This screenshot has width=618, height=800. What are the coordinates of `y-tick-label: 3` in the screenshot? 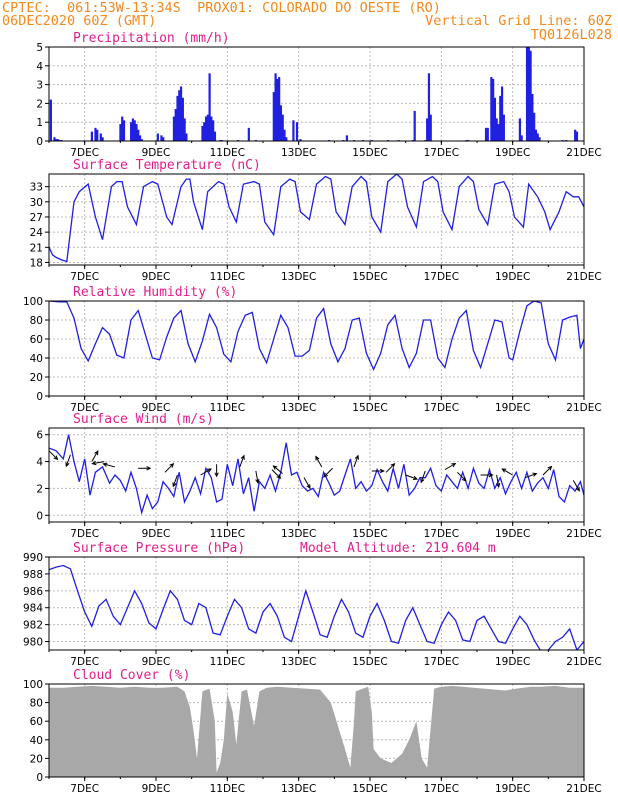 It's located at (39, 86).